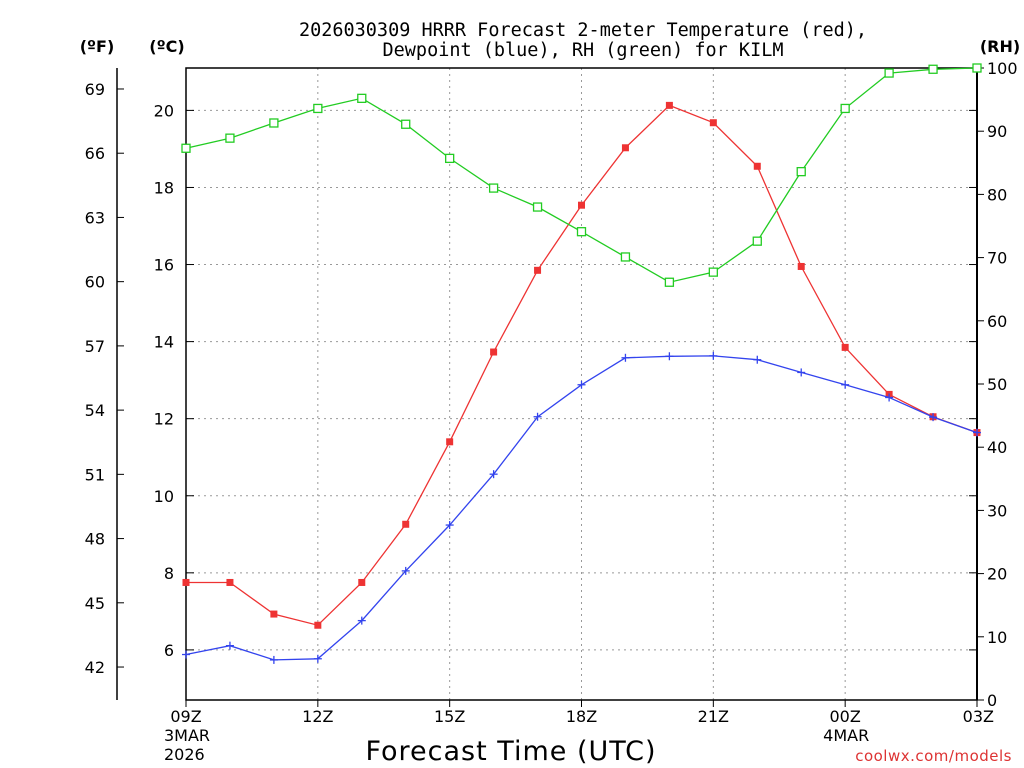 Image resolution: width=1024 pixels, height=768 pixels. Describe the element at coordinates (95, 539) in the screenshot. I see `fahrenheit-tick-label: 48` at that location.